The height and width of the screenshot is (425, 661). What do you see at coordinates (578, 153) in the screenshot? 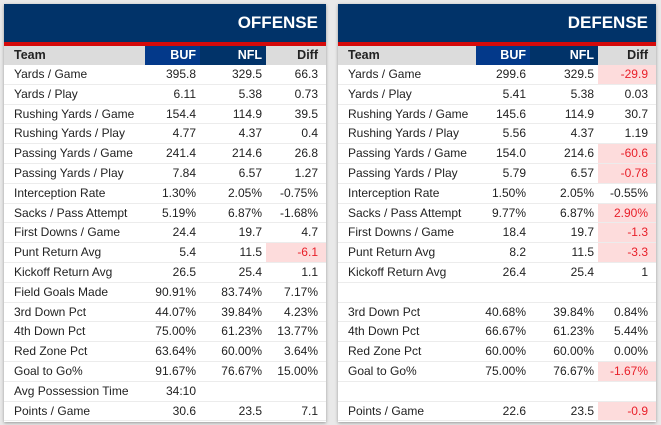
I see `nfl-value: 214.6` at bounding box center [578, 153].